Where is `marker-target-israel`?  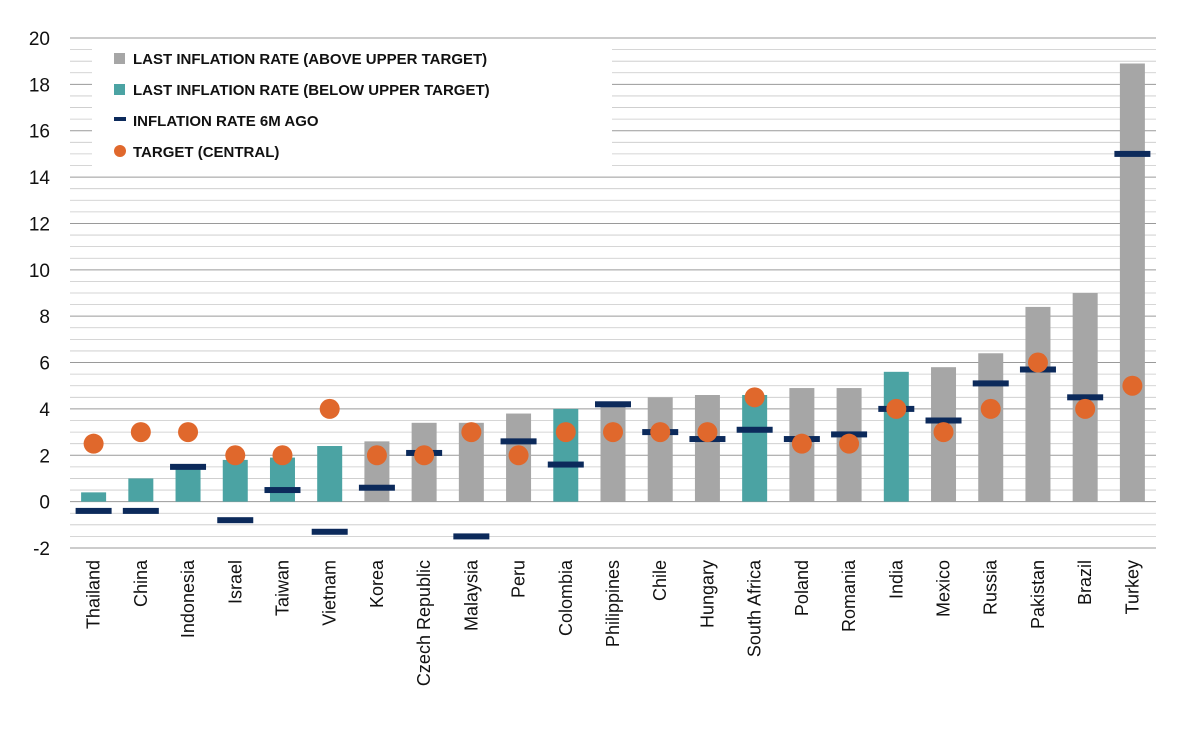
marker-target-israel is located at coordinates (235, 455).